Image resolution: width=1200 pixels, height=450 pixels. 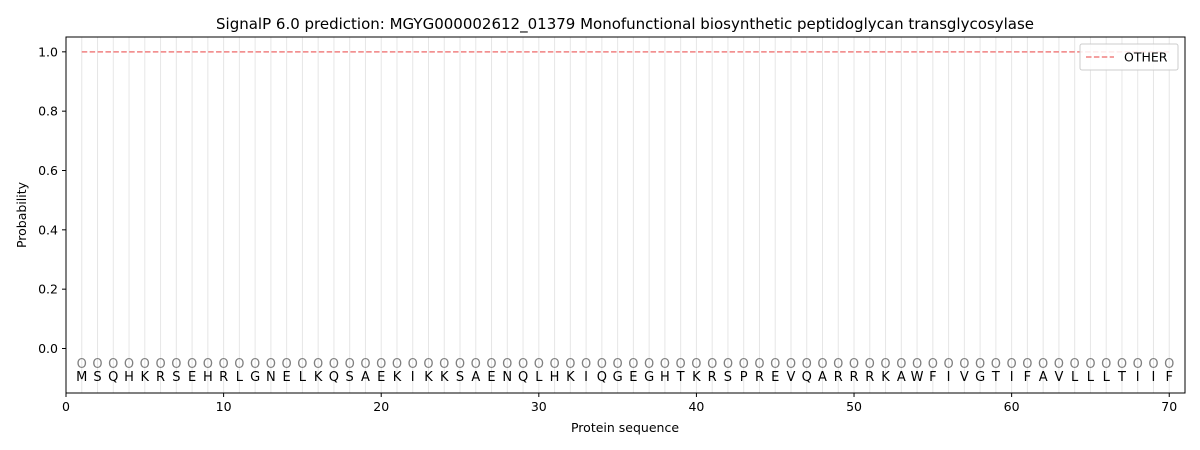 I want to click on y-tick-label: 1.0, so click(x=48, y=51).